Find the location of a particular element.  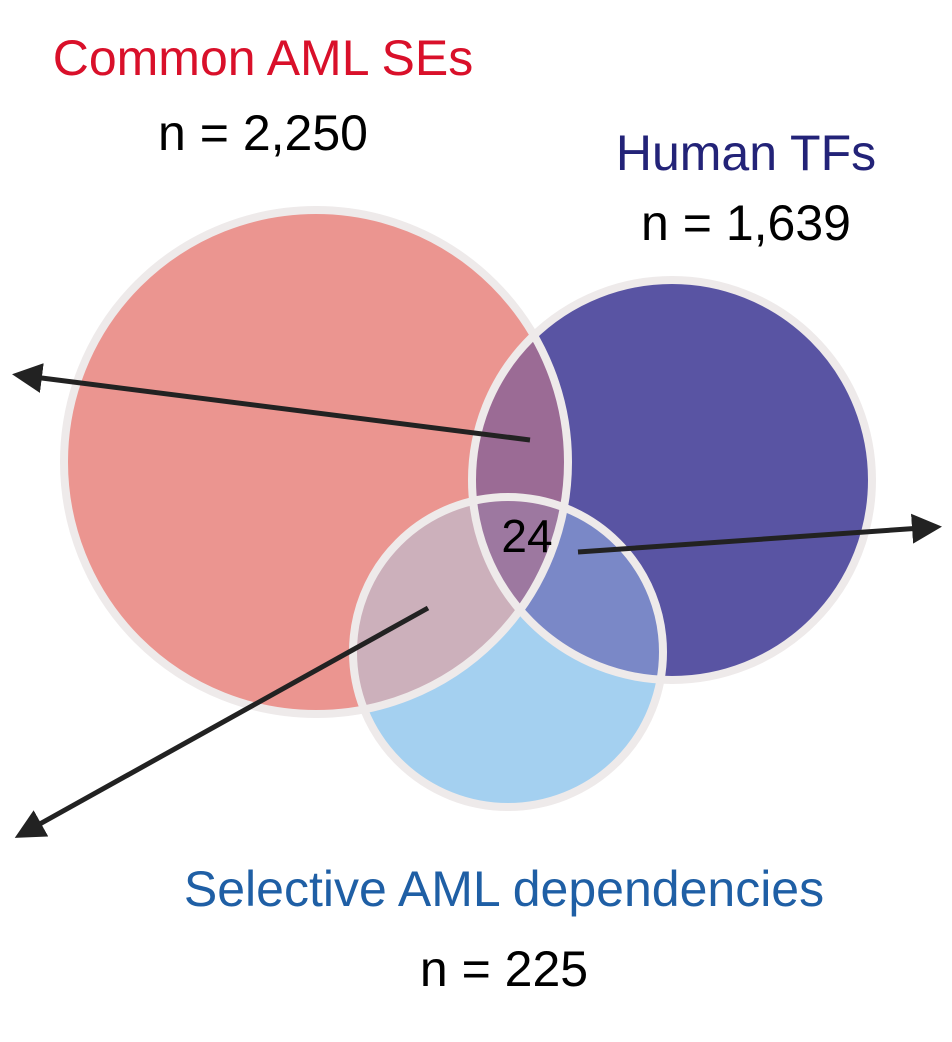

set-label: Common AML SEs is located at coordinates (263, 58).